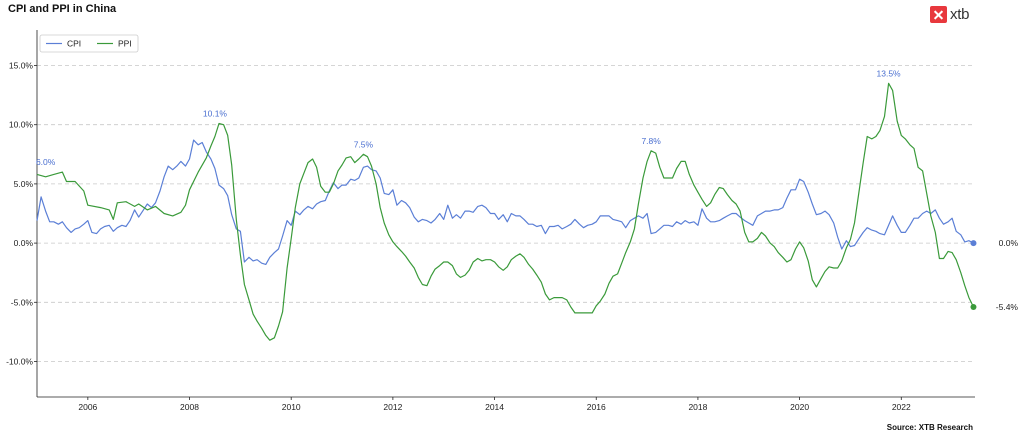 Image resolution: width=1024 pixels, height=437 pixels. What do you see at coordinates (24, 243) in the screenshot?
I see `y-tick-label: 0.0%` at bounding box center [24, 243].